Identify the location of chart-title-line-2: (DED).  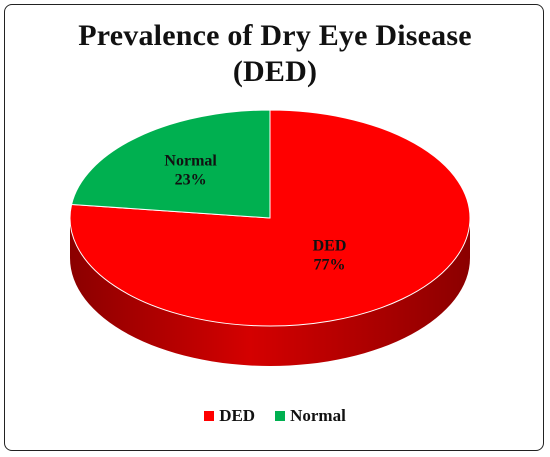
(275, 71).